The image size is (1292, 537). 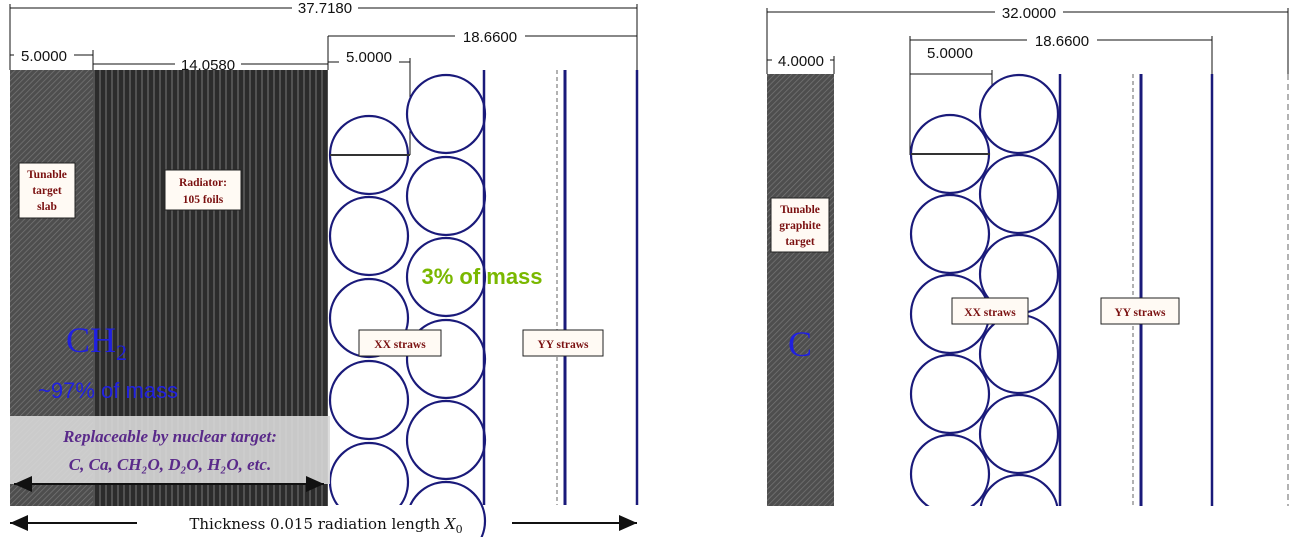 What do you see at coordinates (800, 344) in the screenshot?
I see `graphite-formula: C` at bounding box center [800, 344].